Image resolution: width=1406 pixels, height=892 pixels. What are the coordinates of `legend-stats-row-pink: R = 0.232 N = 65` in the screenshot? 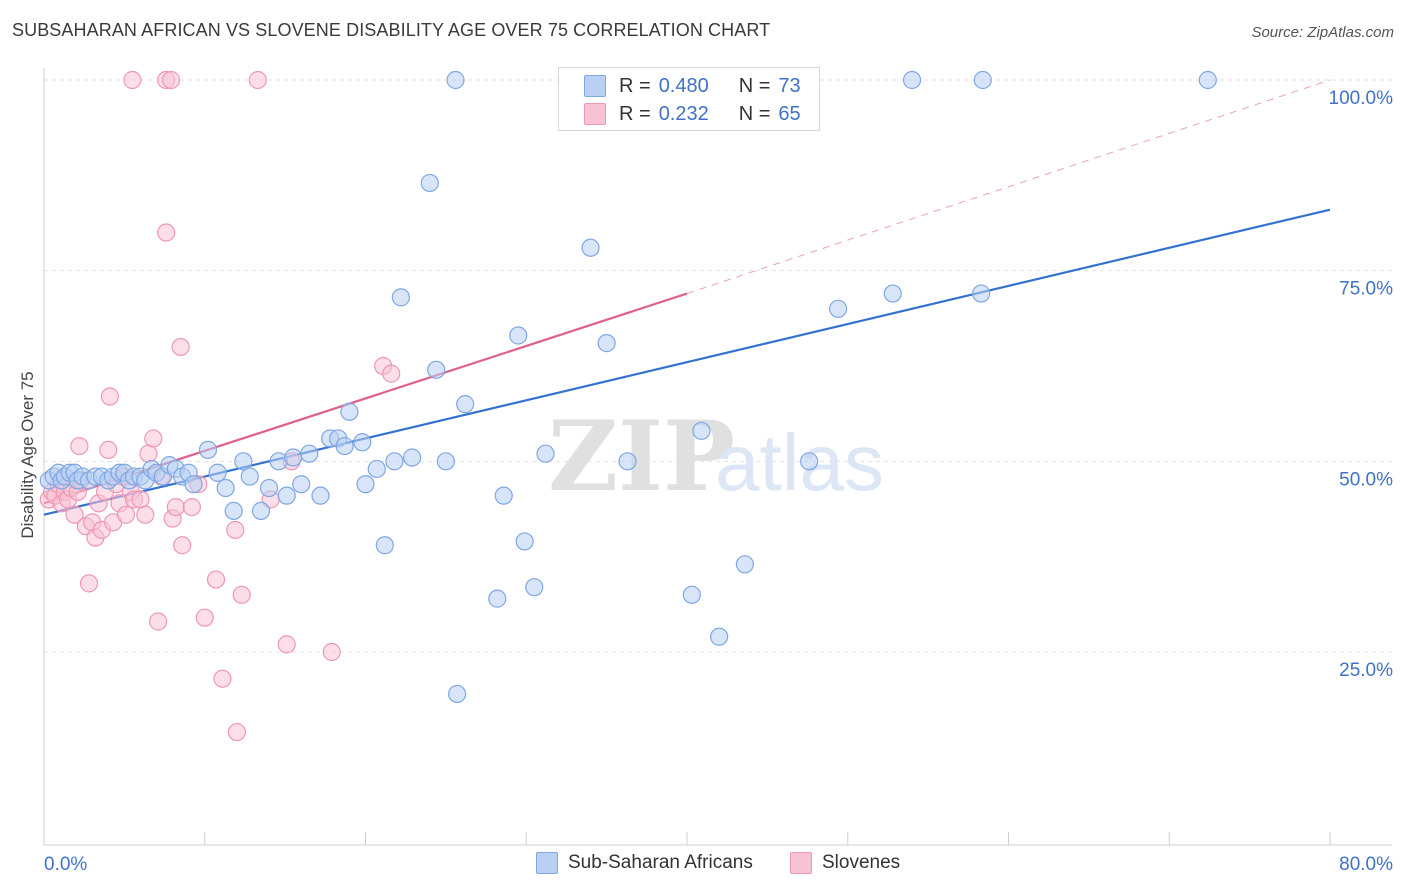 It's located at (692, 114).